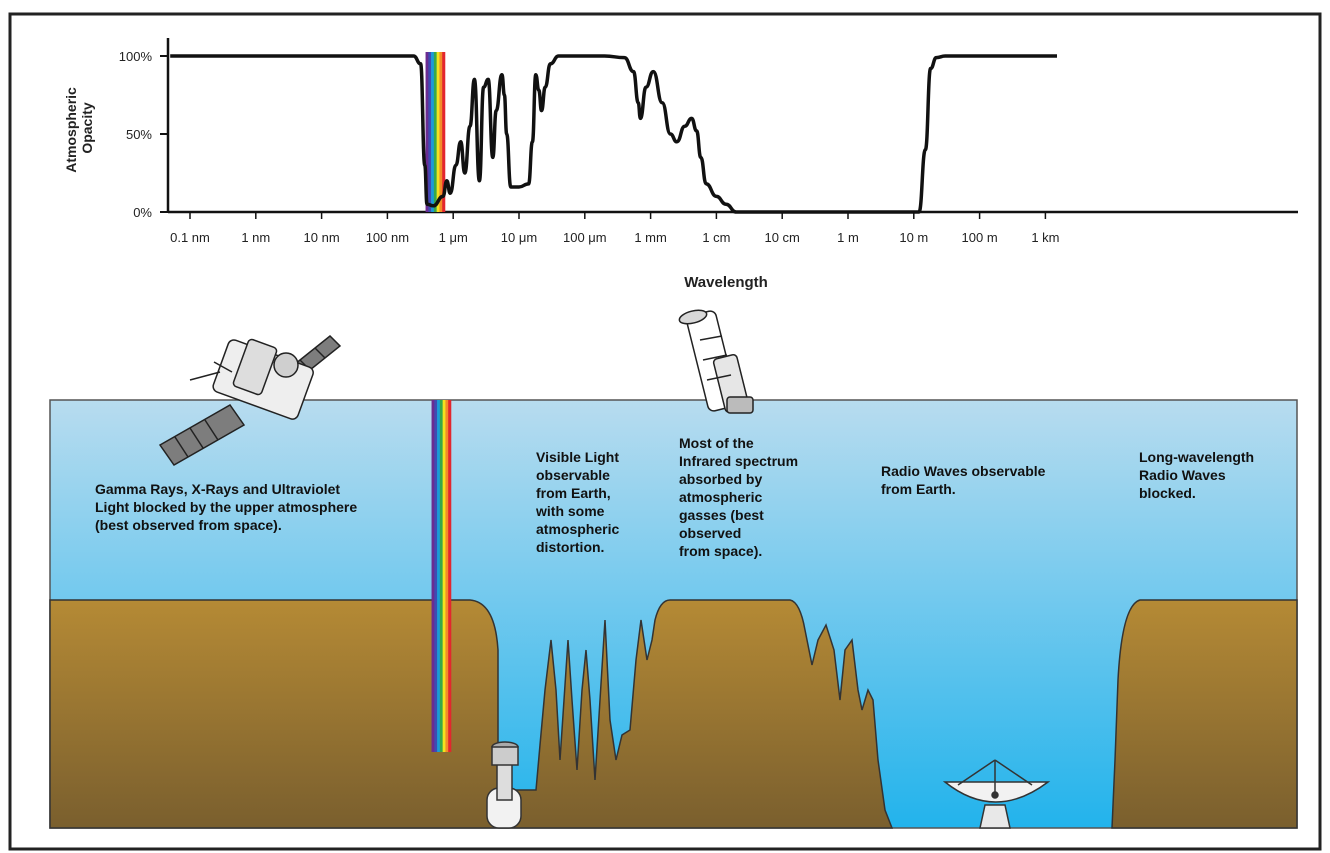 This screenshot has width=1330, height=853. Describe the element at coordinates (136, 56) in the screenshot. I see `y-tick-label: 100%` at that location.